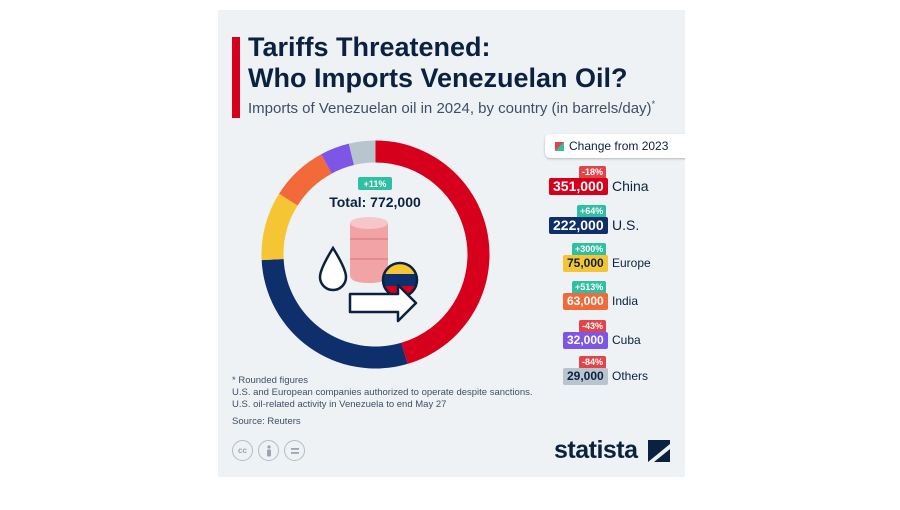  I want to click on legend-row-us: +64% 222,000 U.S., so click(598, 222).